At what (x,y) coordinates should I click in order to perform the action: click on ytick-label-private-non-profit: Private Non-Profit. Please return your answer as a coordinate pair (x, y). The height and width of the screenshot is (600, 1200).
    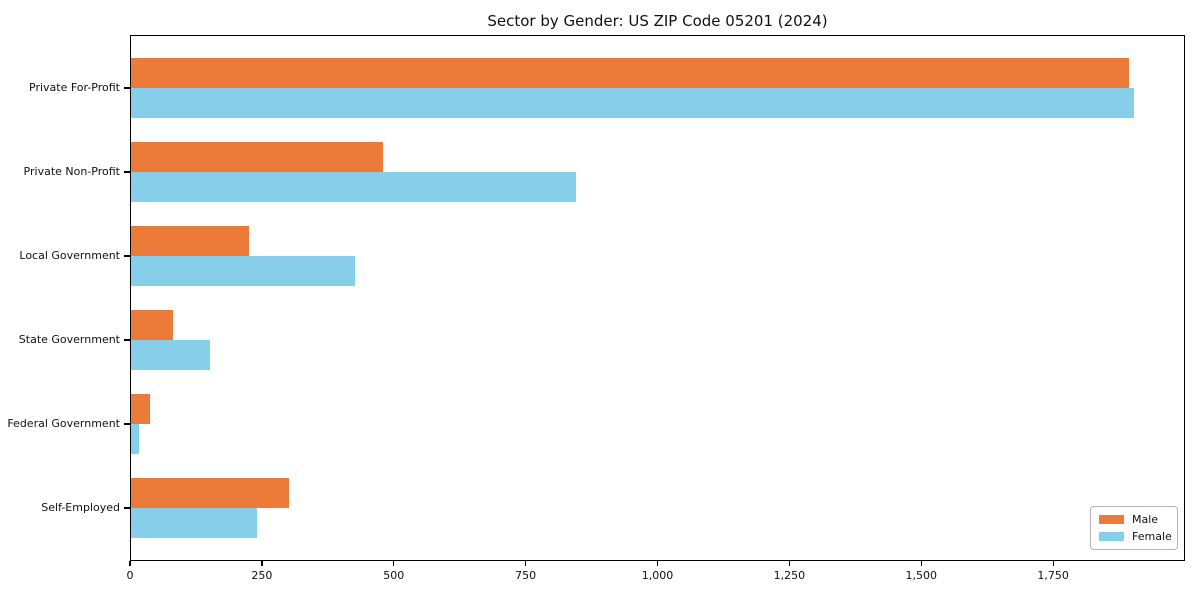
    Looking at the image, I should click on (71, 171).